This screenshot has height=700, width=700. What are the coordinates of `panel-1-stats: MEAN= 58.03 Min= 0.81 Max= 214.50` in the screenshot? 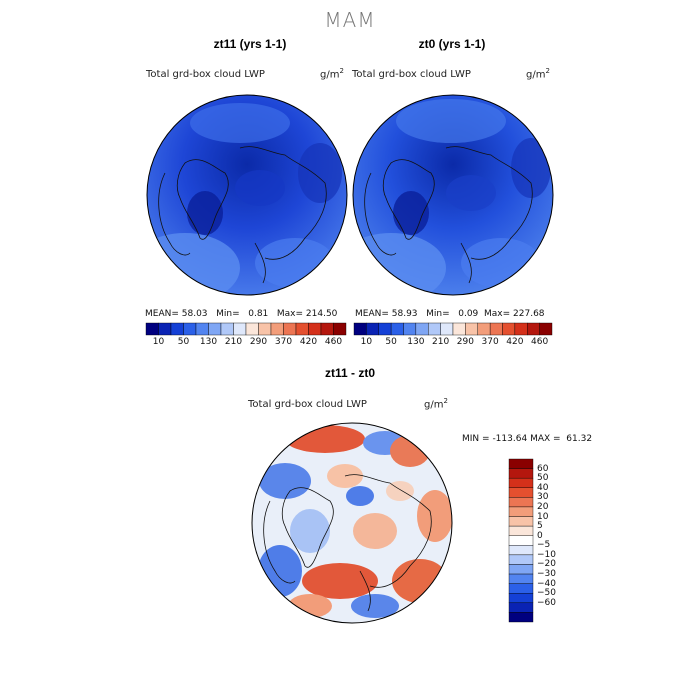 It's located at (241, 314).